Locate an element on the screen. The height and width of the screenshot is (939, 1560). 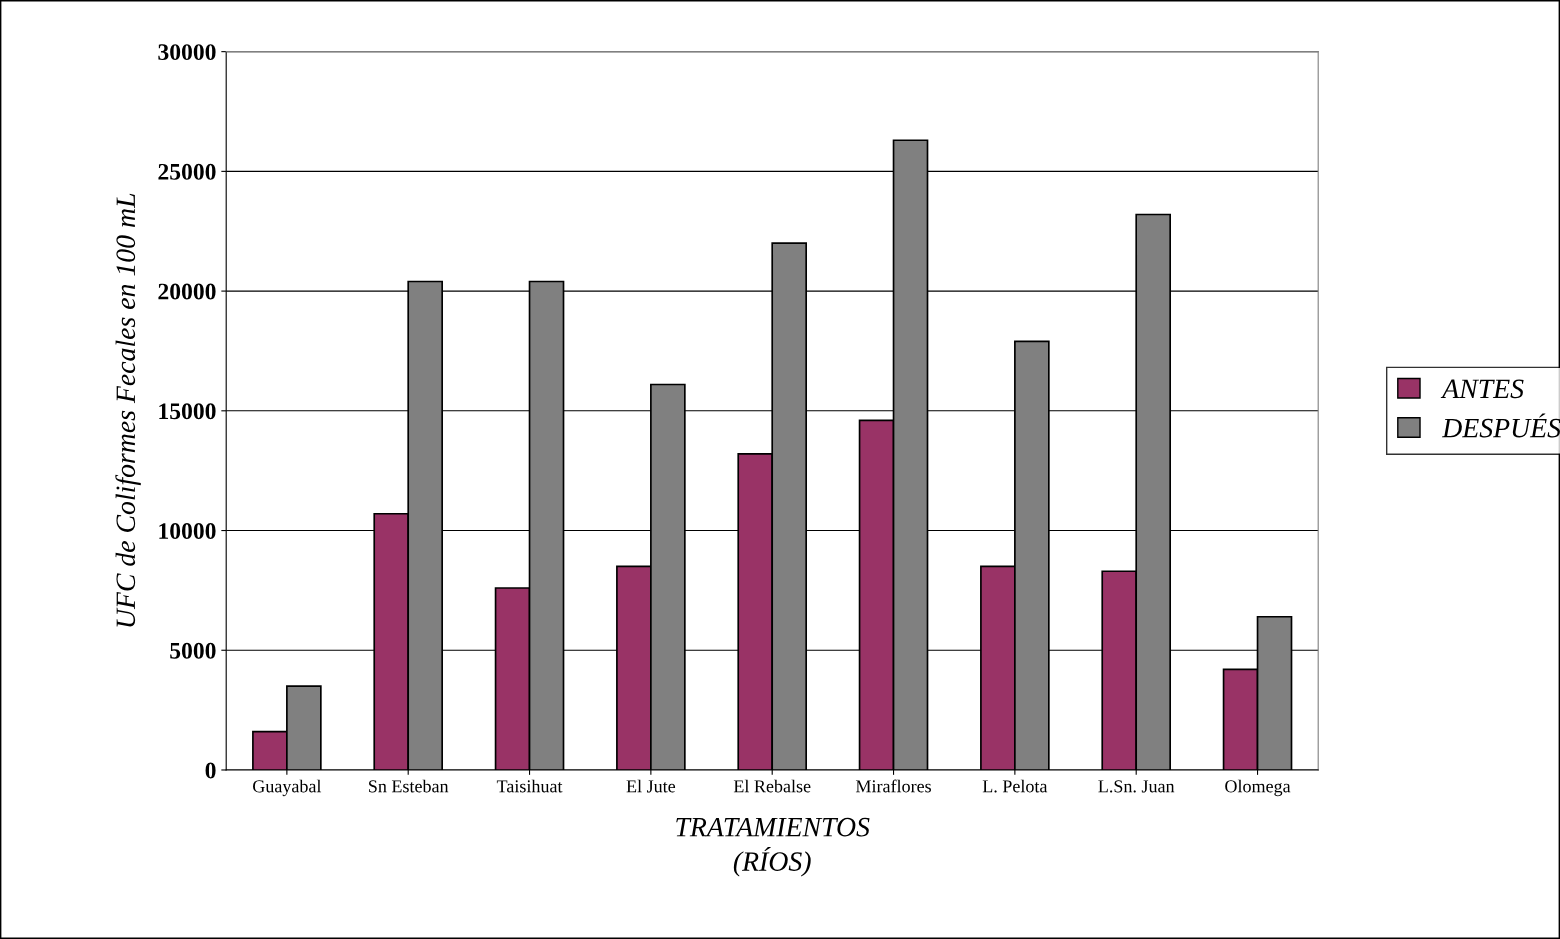
x-tick-label: El Jute is located at coordinates (651, 786).